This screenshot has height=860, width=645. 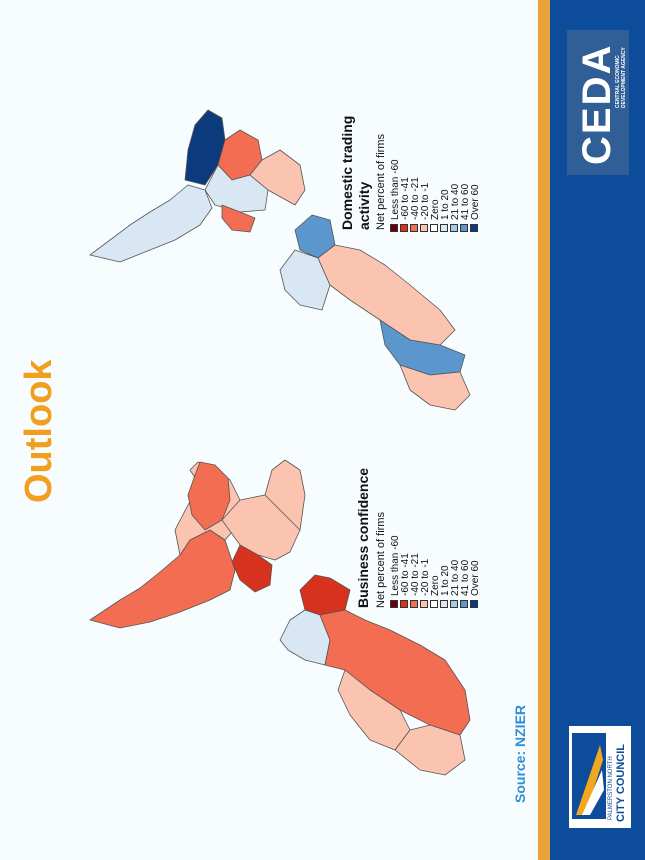 I want to click on council-logo-top-text: PALMERSTON NORTH, so click(x=611, y=788).